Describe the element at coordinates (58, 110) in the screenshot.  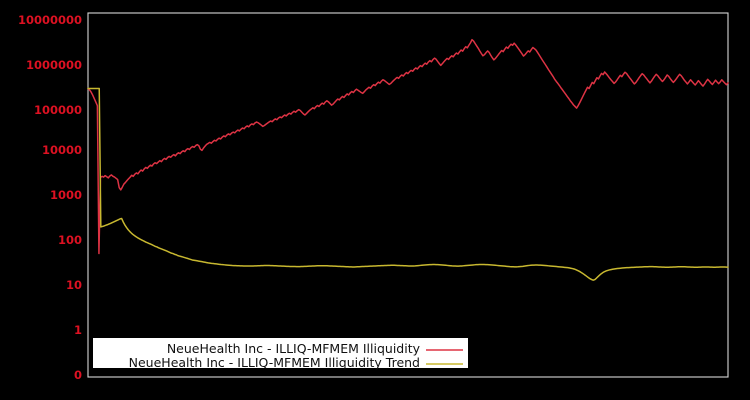
I see `y-axis-tick-label: 100000` at that location.